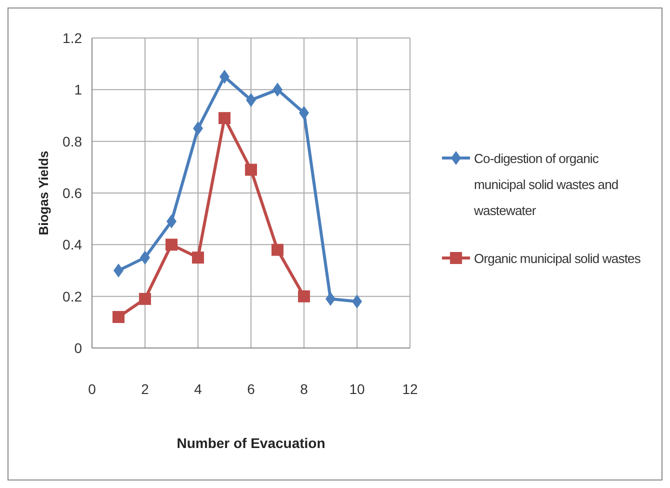  What do you see at coordinates (72, 193) in the screenshot?
I see `y-tick-label: 0.6` at bounding box center [72, 193].